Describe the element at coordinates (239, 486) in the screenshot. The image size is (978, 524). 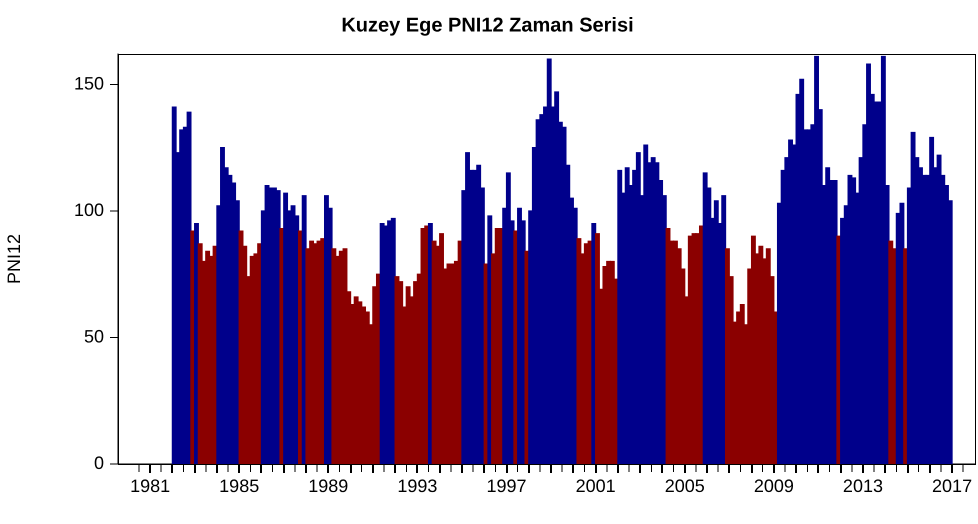
I see `x-tick-label: 1985` at that location.